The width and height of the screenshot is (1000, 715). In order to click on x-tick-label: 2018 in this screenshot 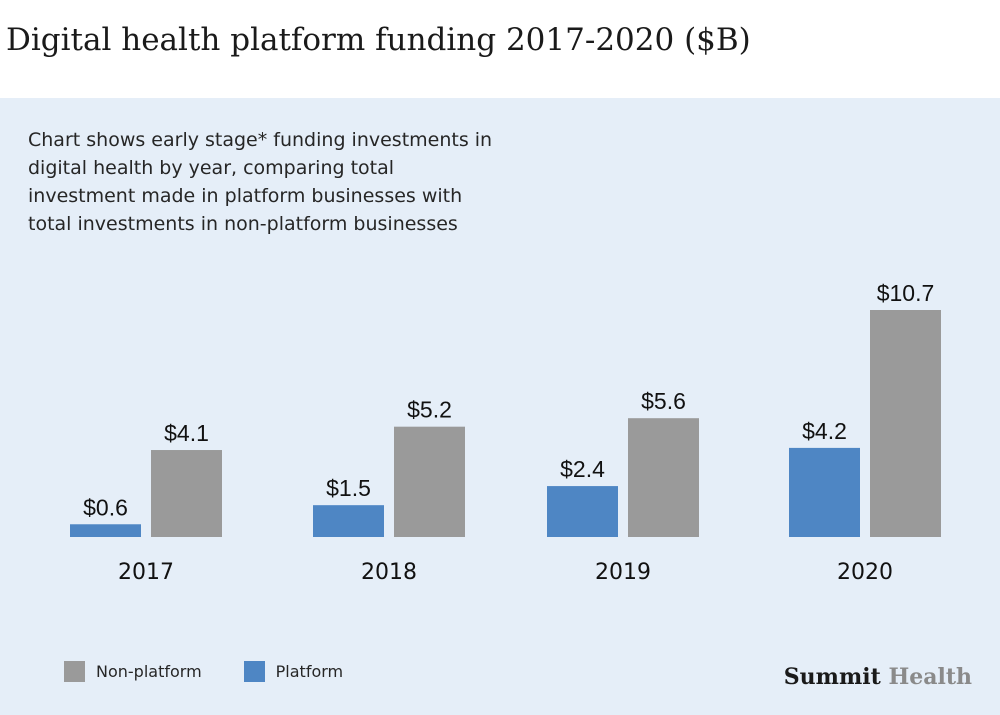, I will do `click(389, 572)`.